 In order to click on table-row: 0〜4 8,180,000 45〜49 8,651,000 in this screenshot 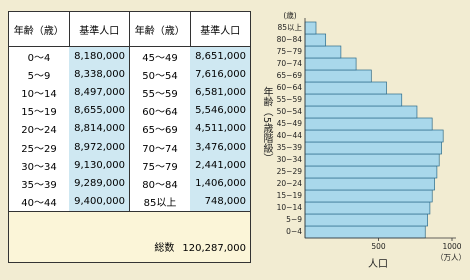, I will do `click(129, 56)`.